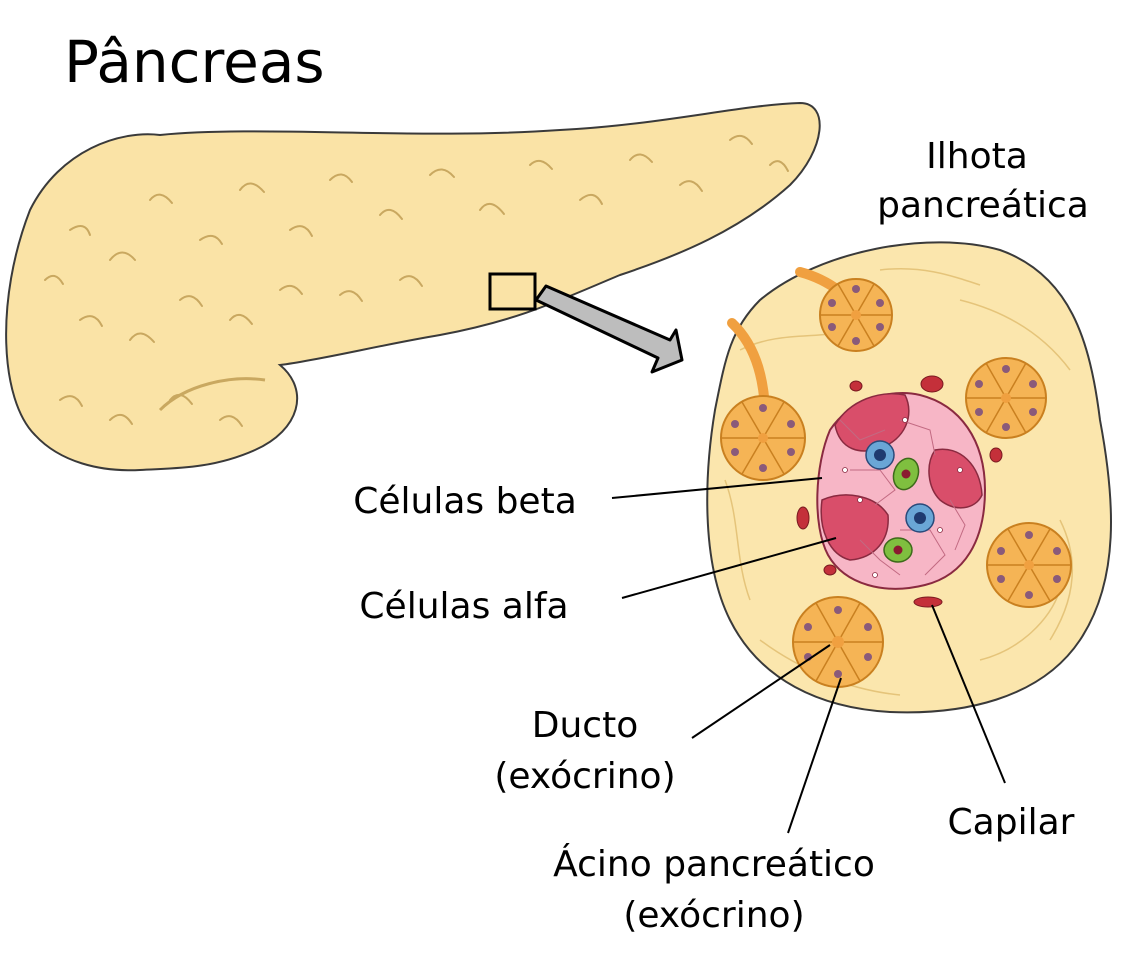 The image size is (1129, 962). Describe the element at coordinates (465, 501) in the screenshot. I see `label-beta-cells: Células beta` at that location.